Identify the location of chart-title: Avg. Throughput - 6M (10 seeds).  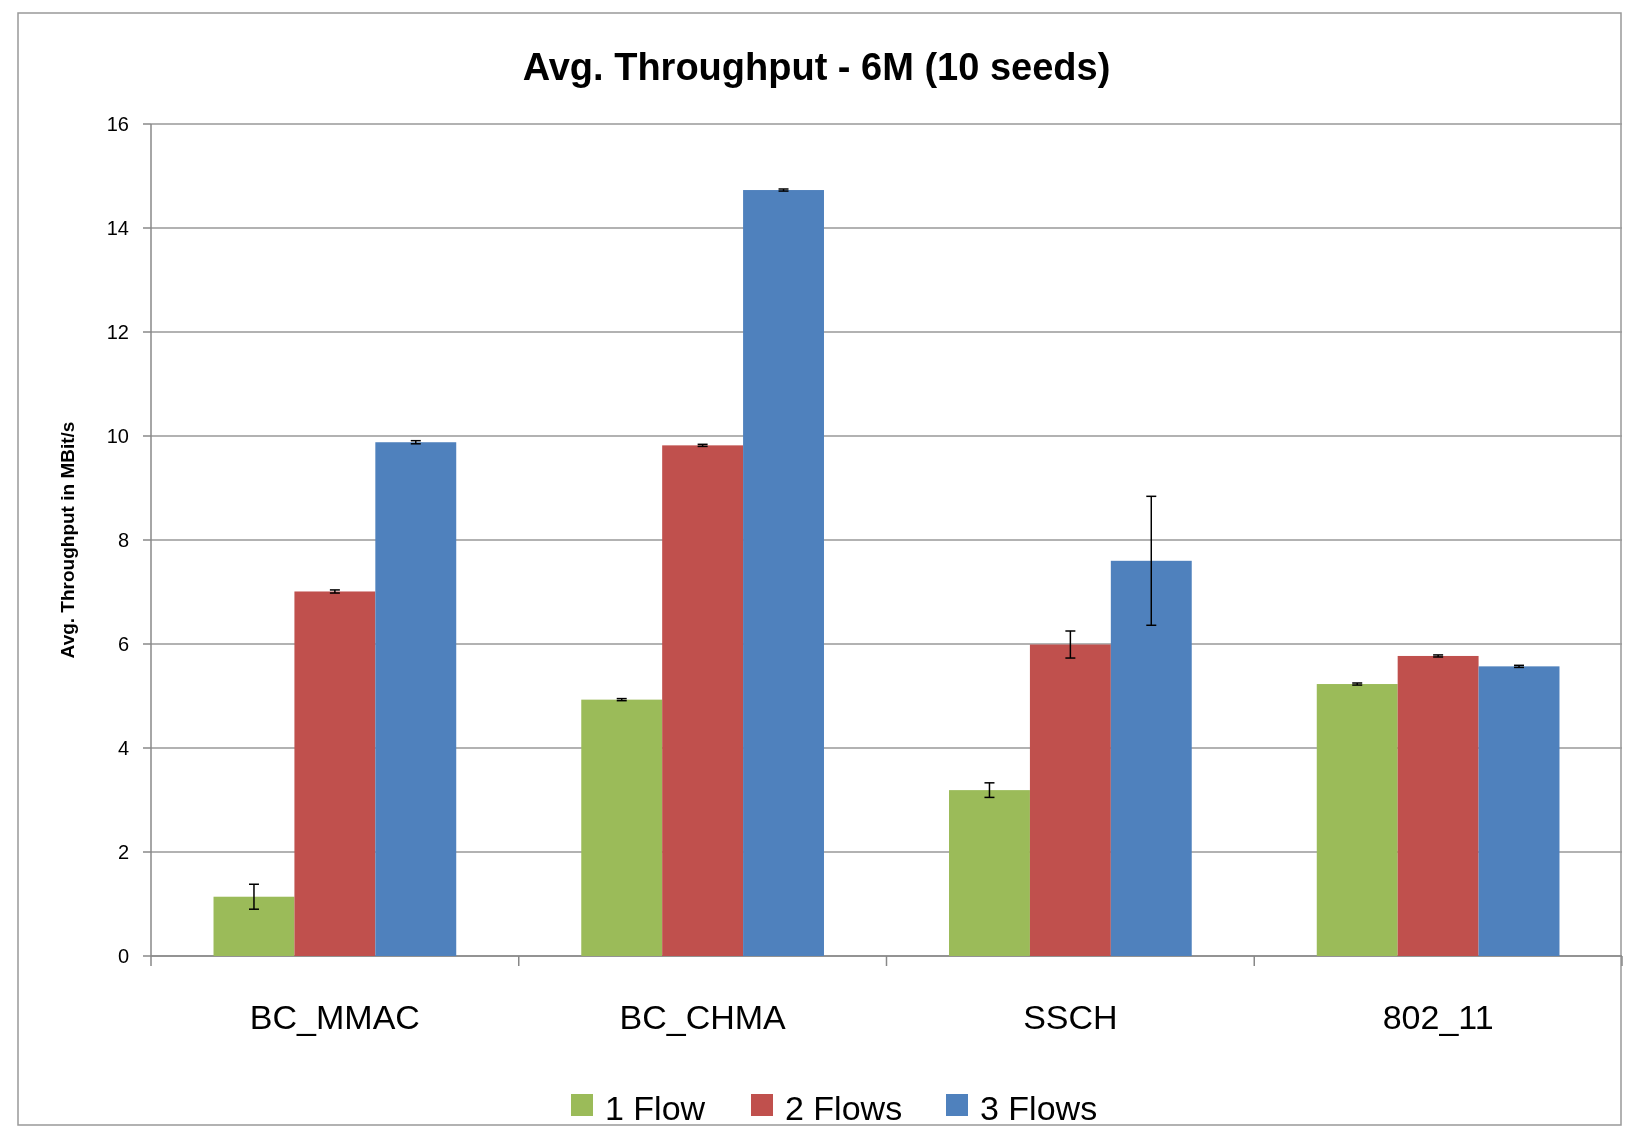
(816, 67).